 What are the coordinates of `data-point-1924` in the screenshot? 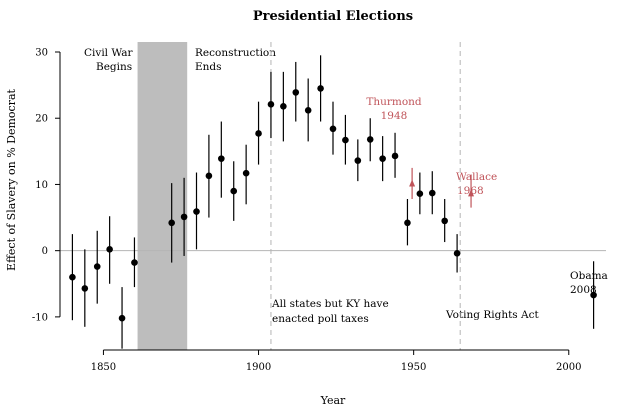 It's located at (333, 129).